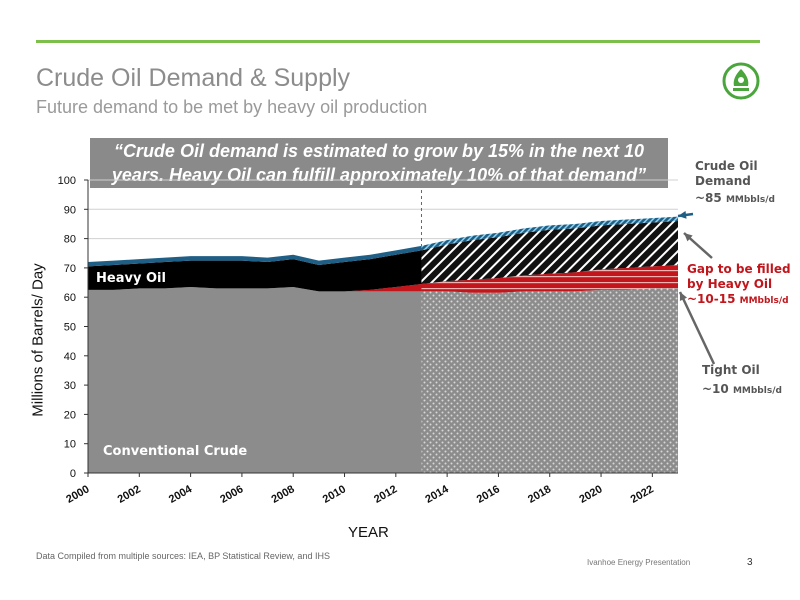 This screenshot has height=600, width=800. Describe the element at coordinates (682, 215) in the screenshot. I see `demand-arrow-head` at that location.